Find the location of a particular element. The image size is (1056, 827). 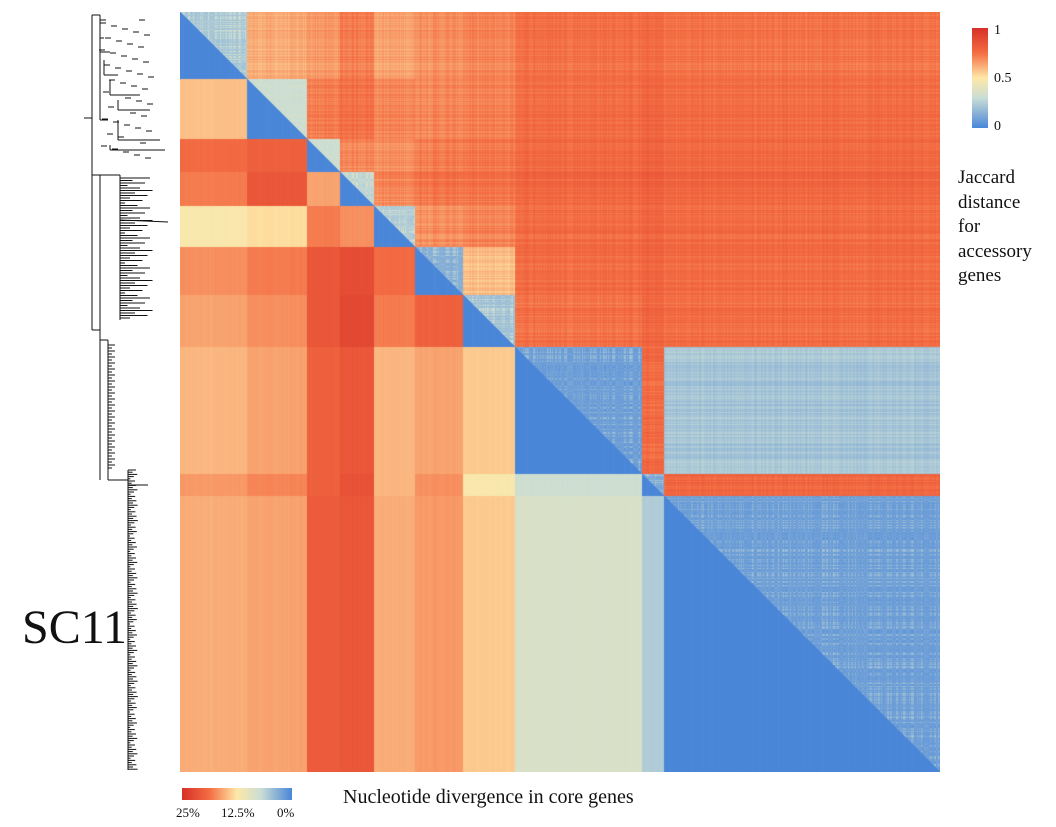

divergence-legend-title: Nucleotide divergence in core genes is located at coordinates (488, 797).